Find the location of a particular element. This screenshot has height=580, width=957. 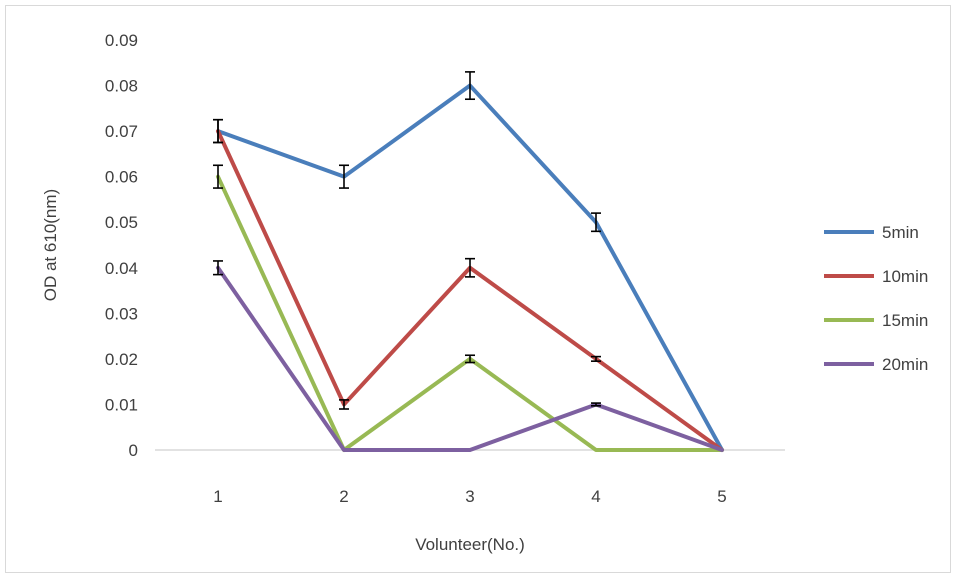

y-tick-label: 0 is located at coordinates (133, 450).